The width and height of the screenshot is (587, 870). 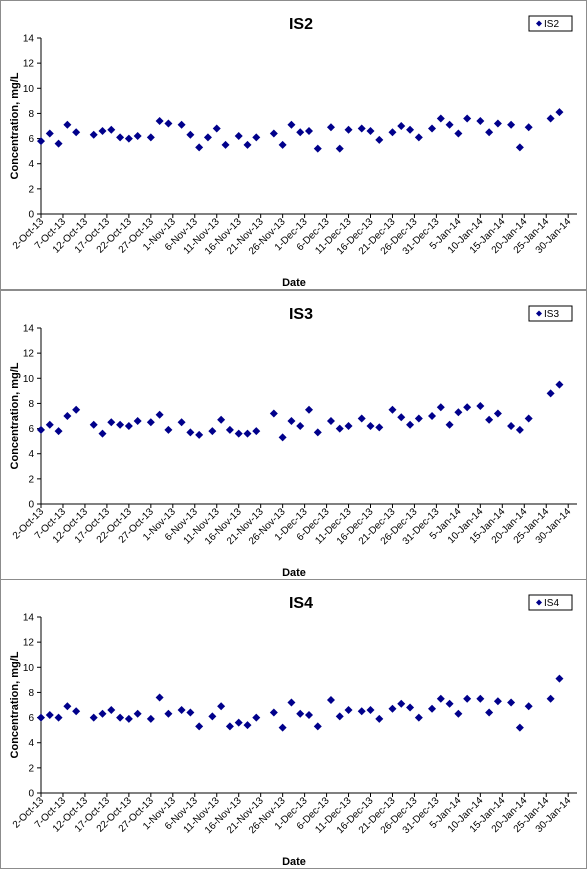 What do you see at coordinates (301, 24) in the screenshot?
I see `chart-title: IS2` at bounding box center [301, 24].